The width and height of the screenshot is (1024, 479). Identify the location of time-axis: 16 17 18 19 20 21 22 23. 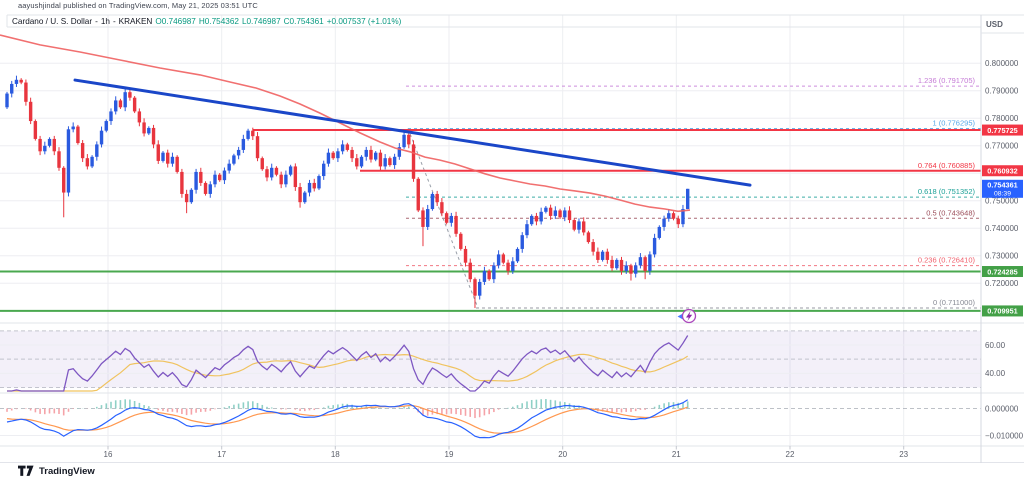
(506, 452).